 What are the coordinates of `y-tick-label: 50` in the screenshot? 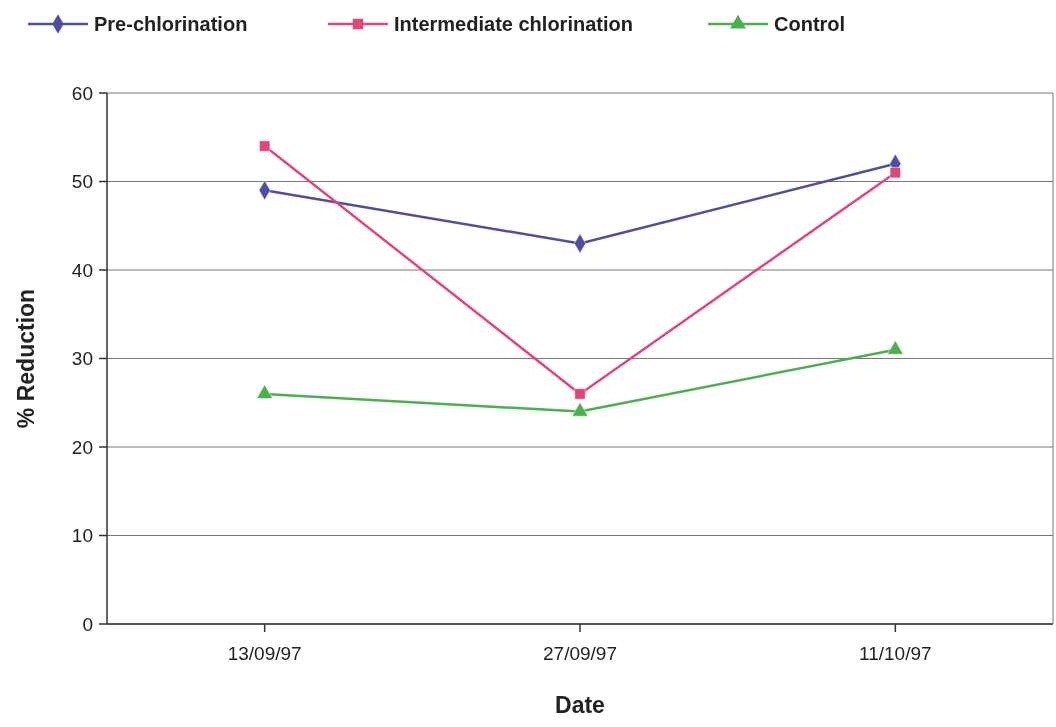 It's located at (82, 182).